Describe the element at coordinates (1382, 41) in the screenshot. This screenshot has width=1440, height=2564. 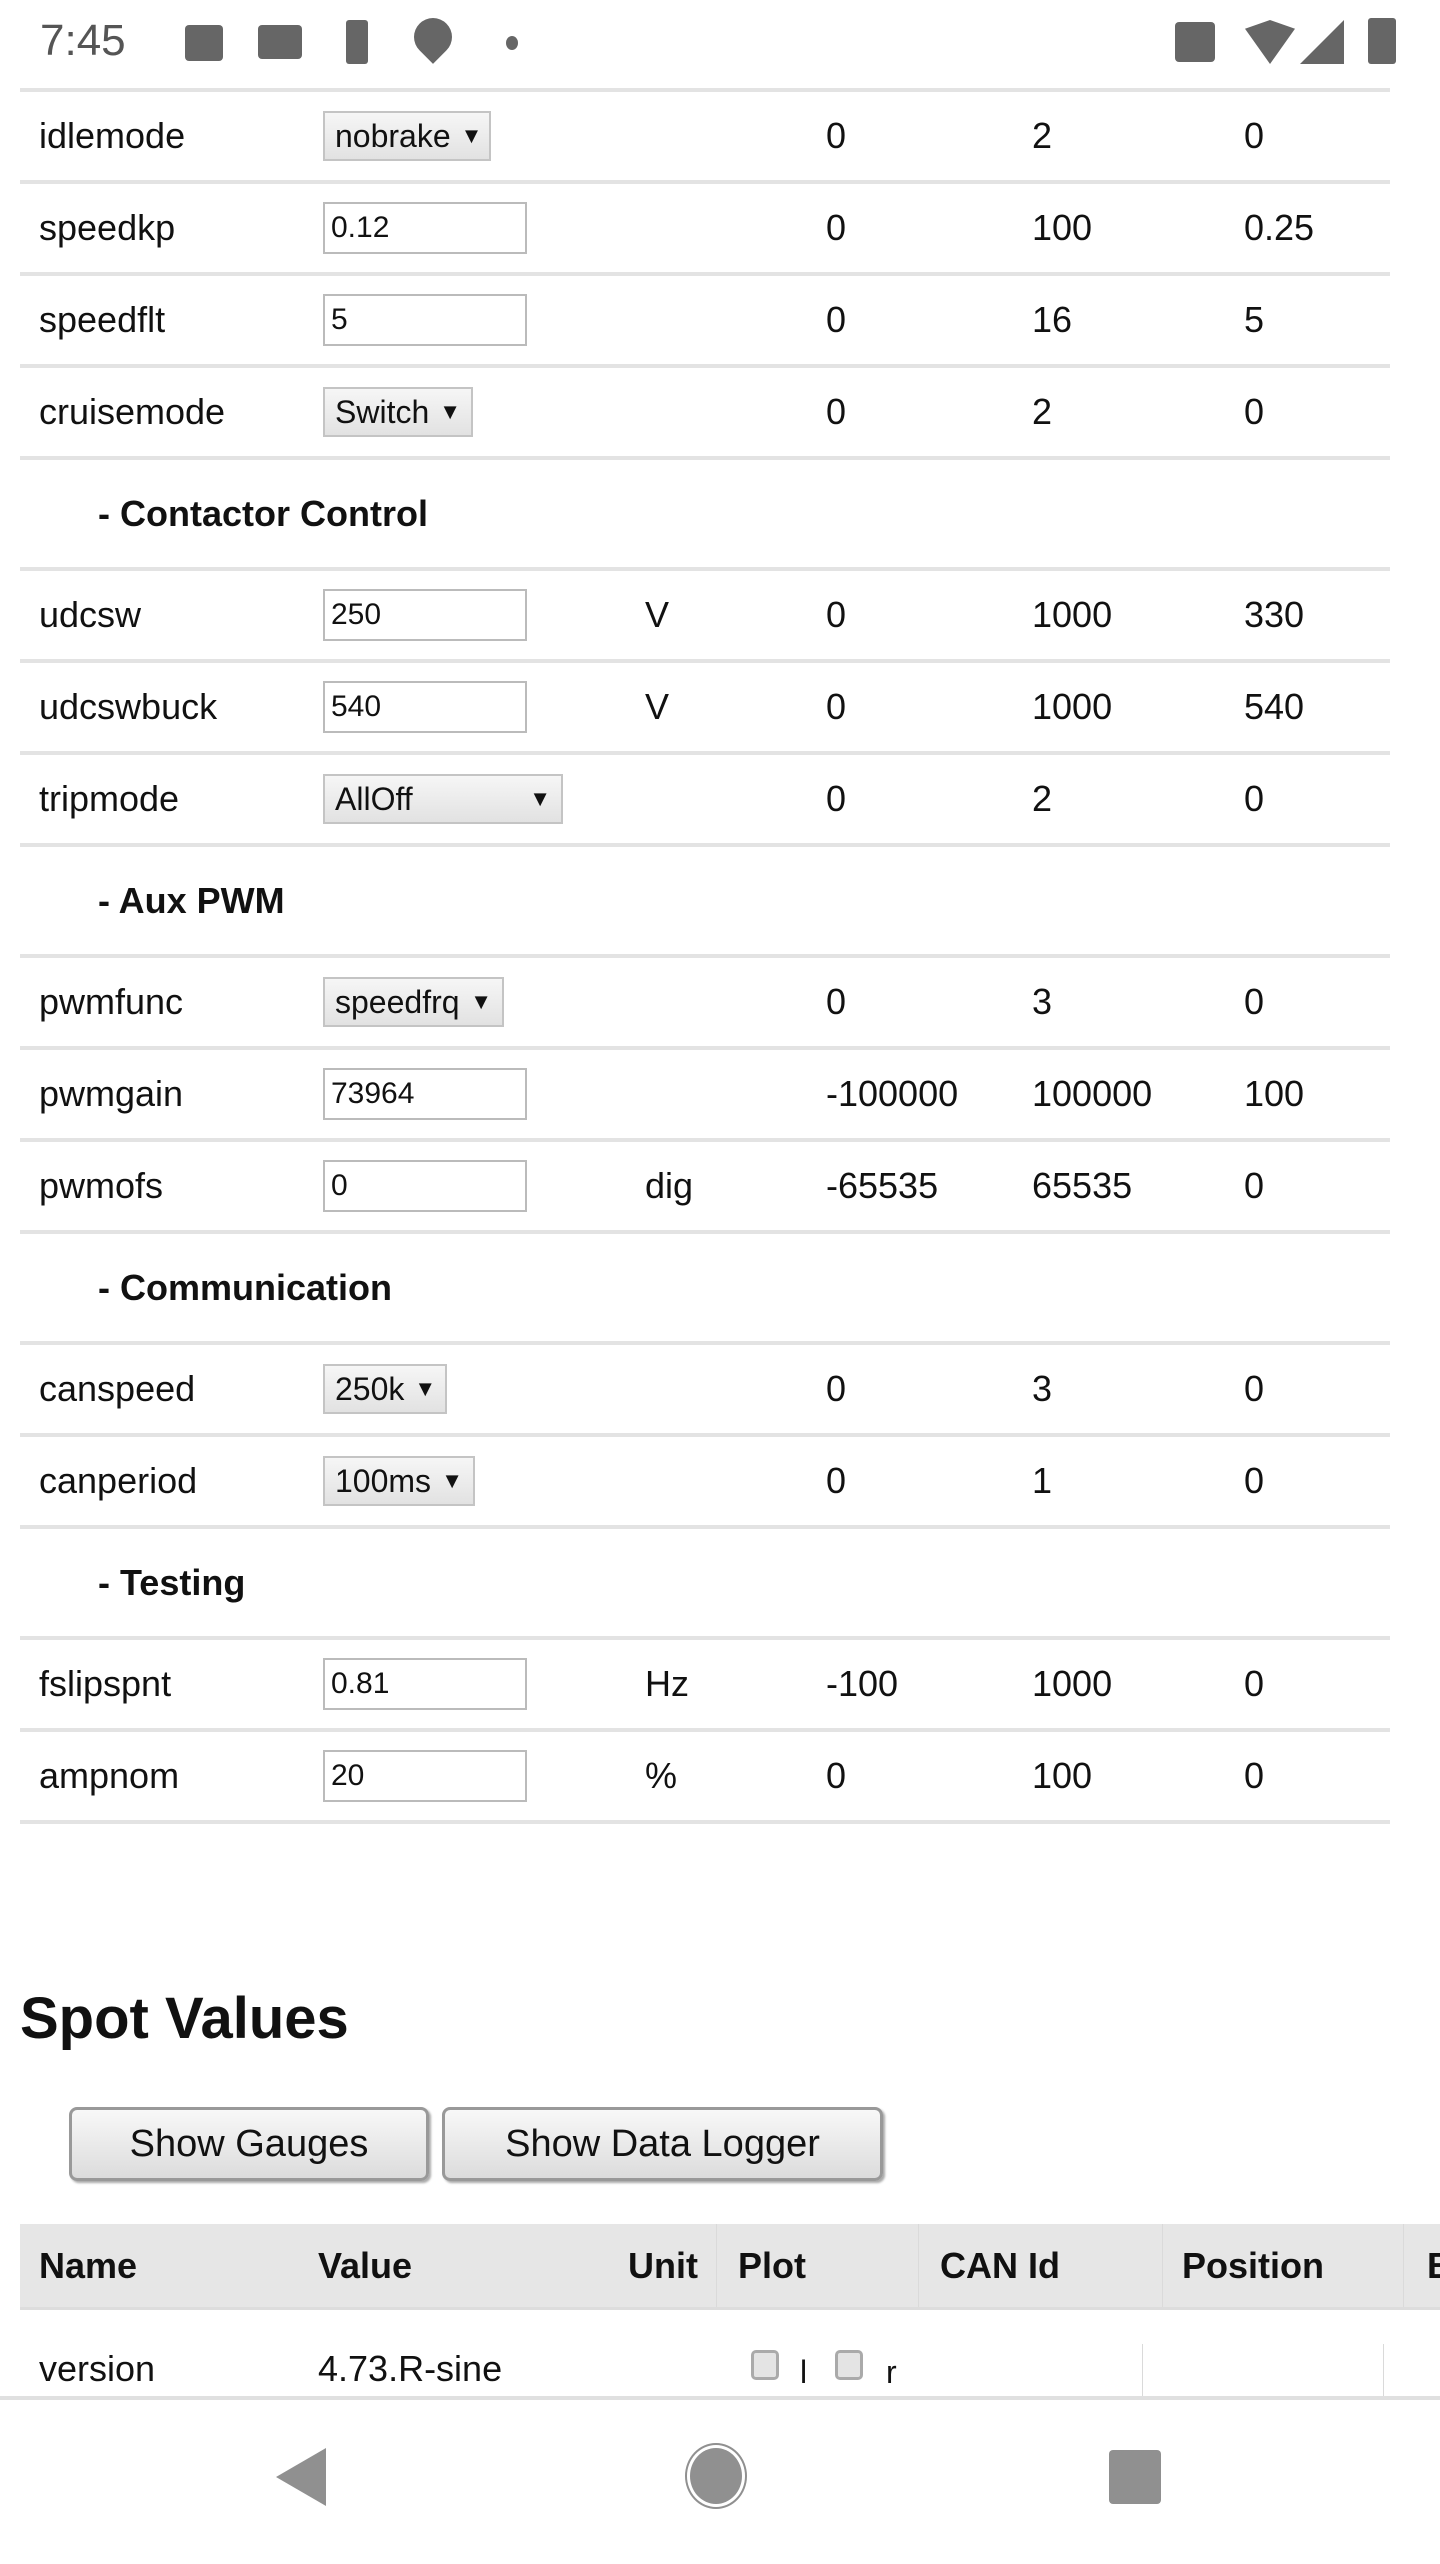
I see `battery-icon` at that location.